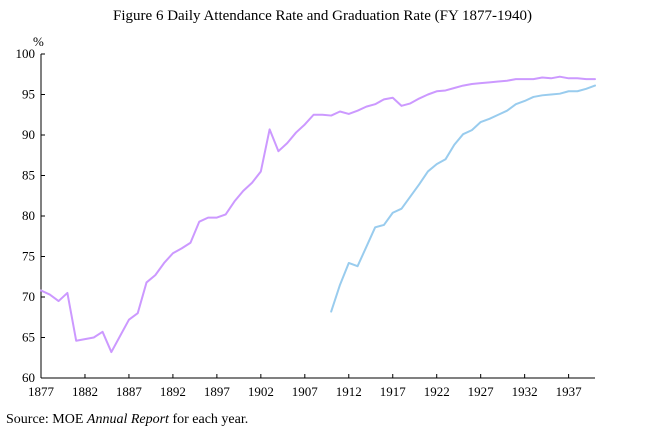  What do you see at coordinates (569, 391) in the screenshot?
I see `x-tick-label: 1937` at bounding box center [569, 391].